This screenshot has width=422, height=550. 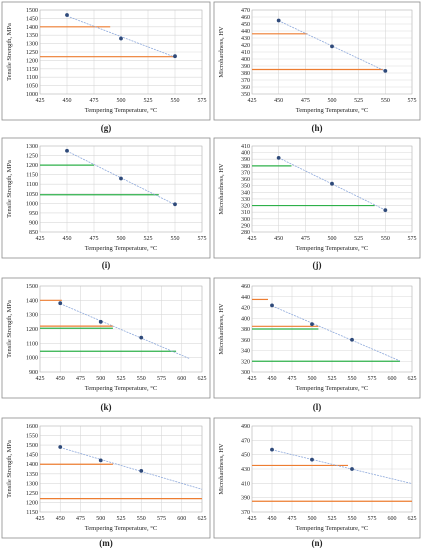 I want to click on x-tick-label: 450, so click(x=67, y=239).